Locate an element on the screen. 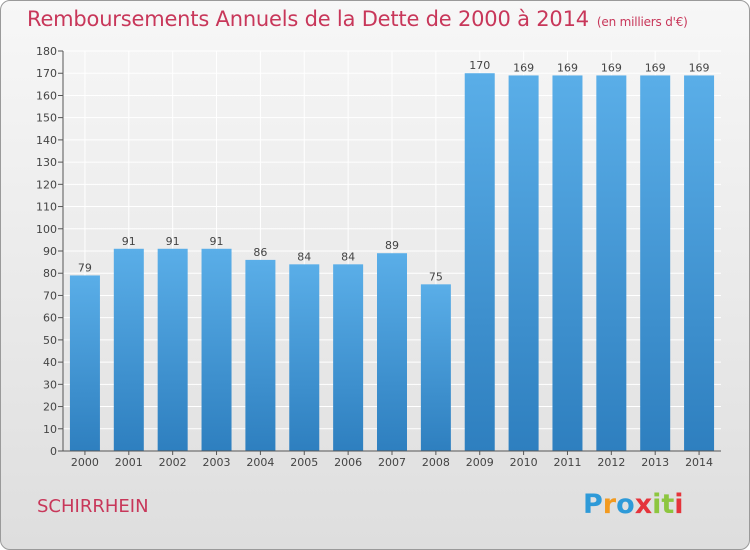 This screenshot has width=750, height=550. value-label-2006: 84 is located at coordinates (348, 256).